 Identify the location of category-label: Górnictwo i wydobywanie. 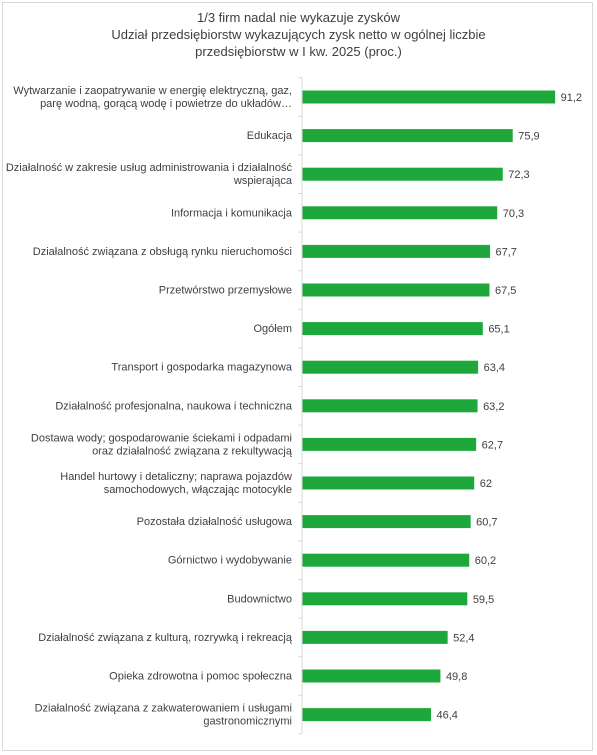
(230, 561).